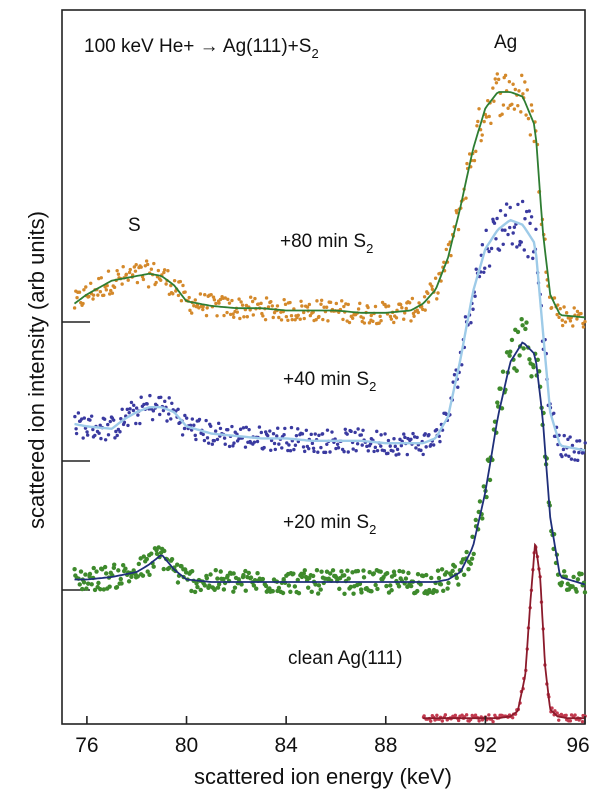  I want to click on label-clean: clean Ag(111), so click(345, 658).